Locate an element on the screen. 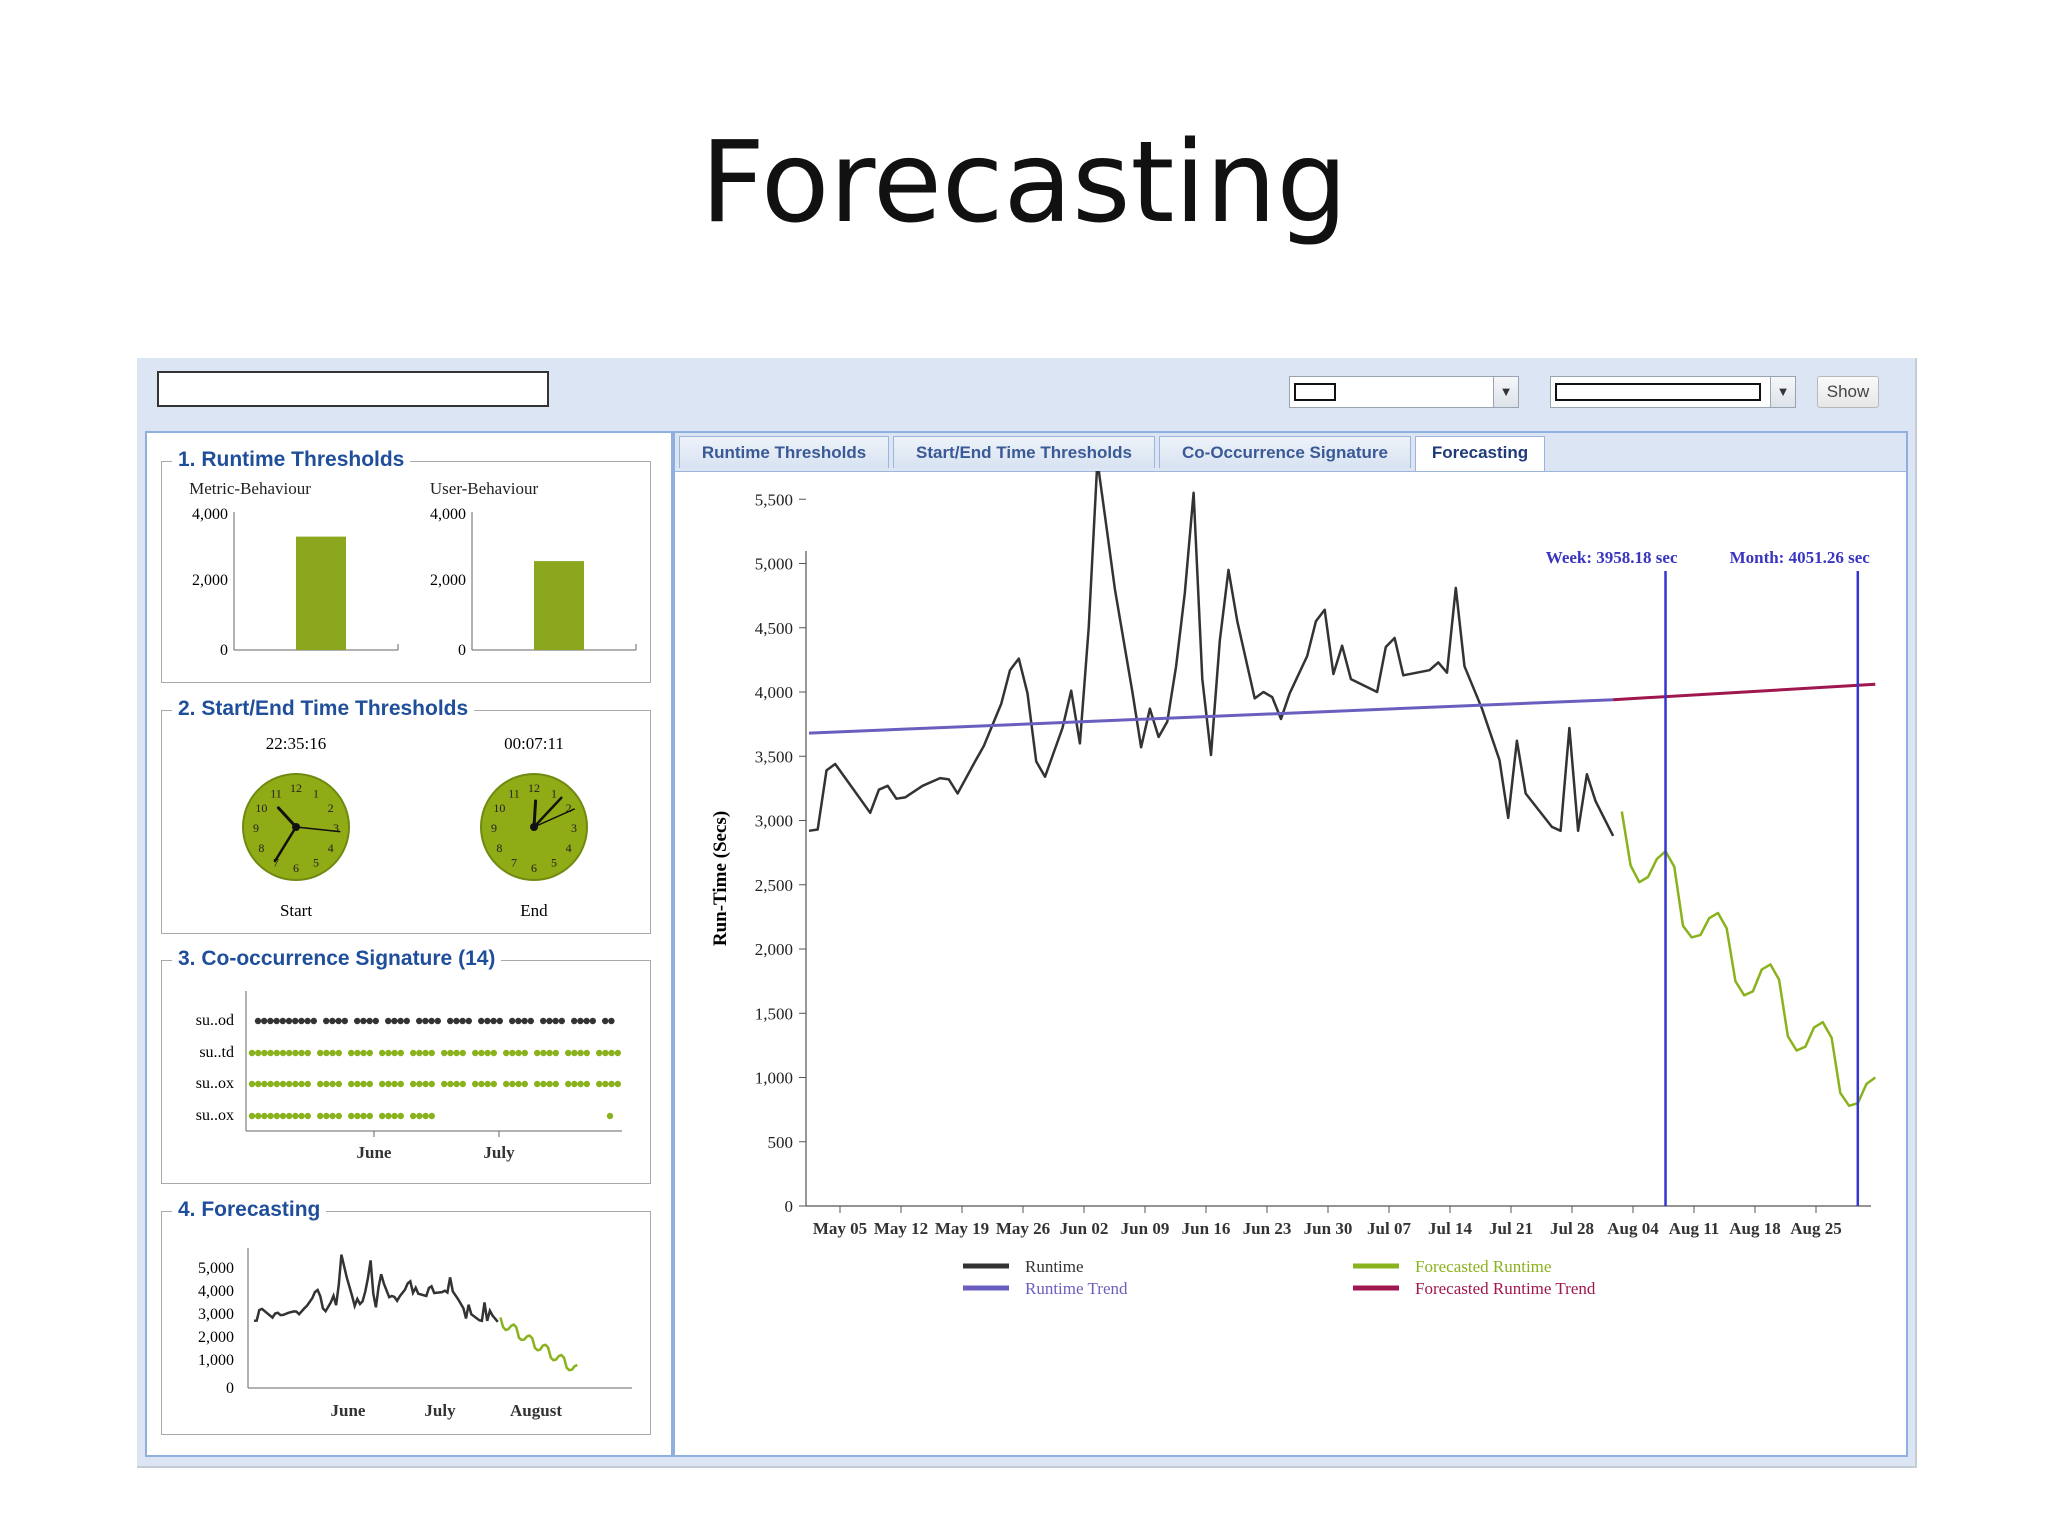 The height and width of the screenshot is (1536, 2048). clock-numeral: 2 is located at coordinates (331, 808).